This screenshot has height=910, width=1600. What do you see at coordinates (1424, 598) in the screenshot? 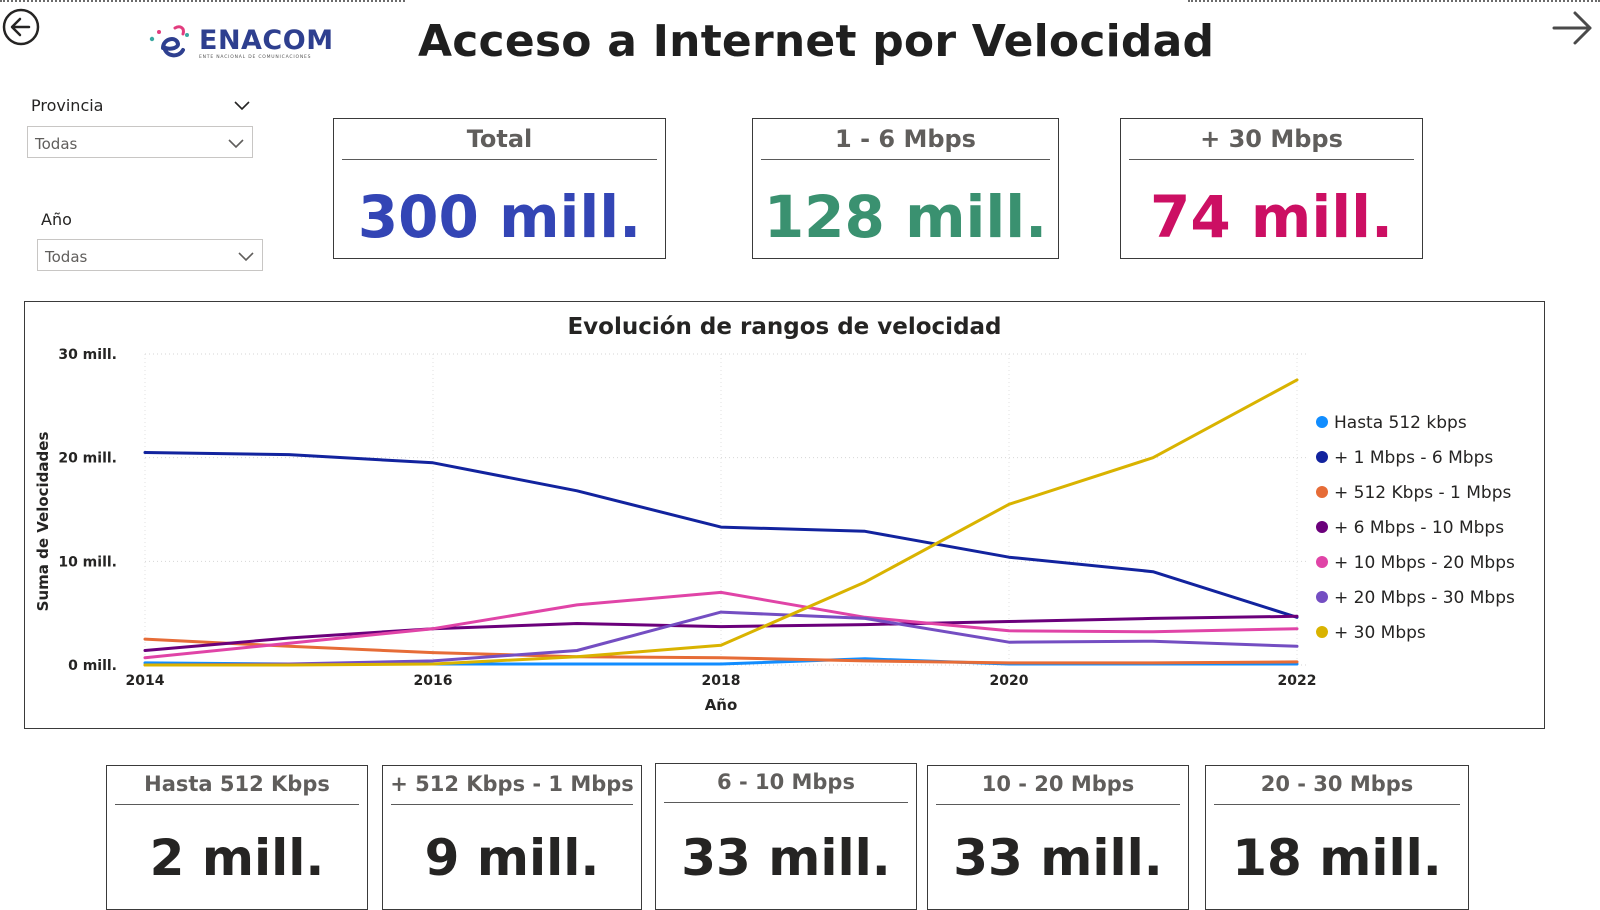
I see `legend-label: + 20 Mbps - 30 Mbps` at bounding box center [1424, 598].